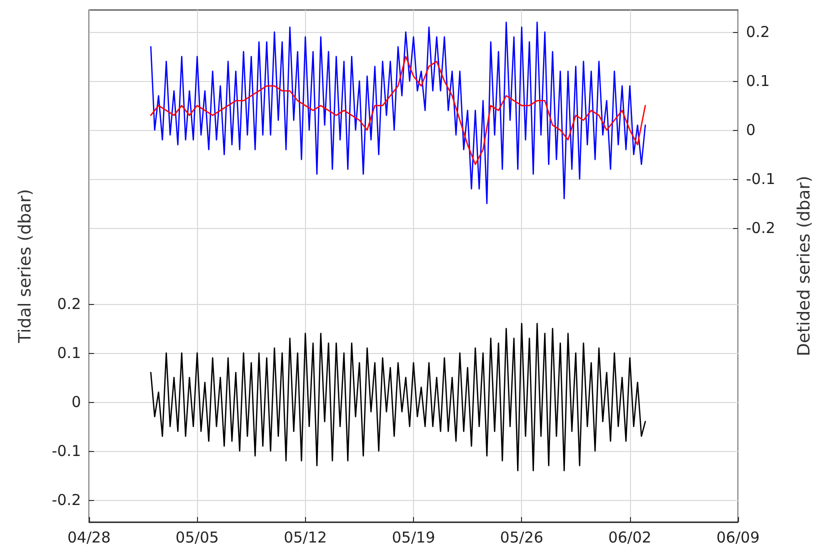  I want to click on y-axis-title: Tidal series (dbar), so click(26, 266).